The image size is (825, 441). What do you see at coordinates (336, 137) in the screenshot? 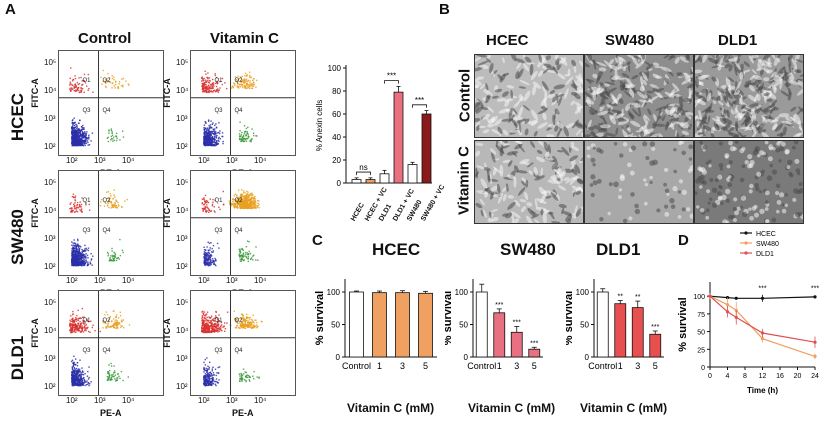
I see `y-tick-label: 40` at bounding box center [336, 137].